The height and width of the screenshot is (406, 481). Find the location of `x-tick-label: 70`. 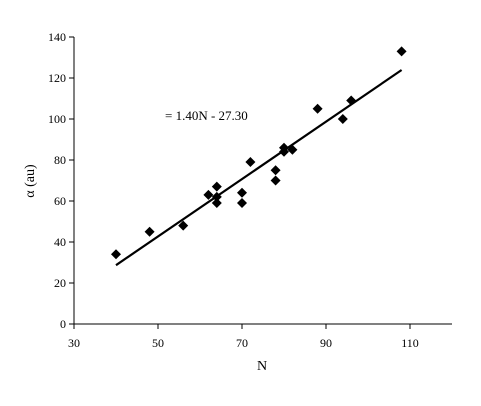

x-tick-label: 70 is located at coordinates (242, 343).